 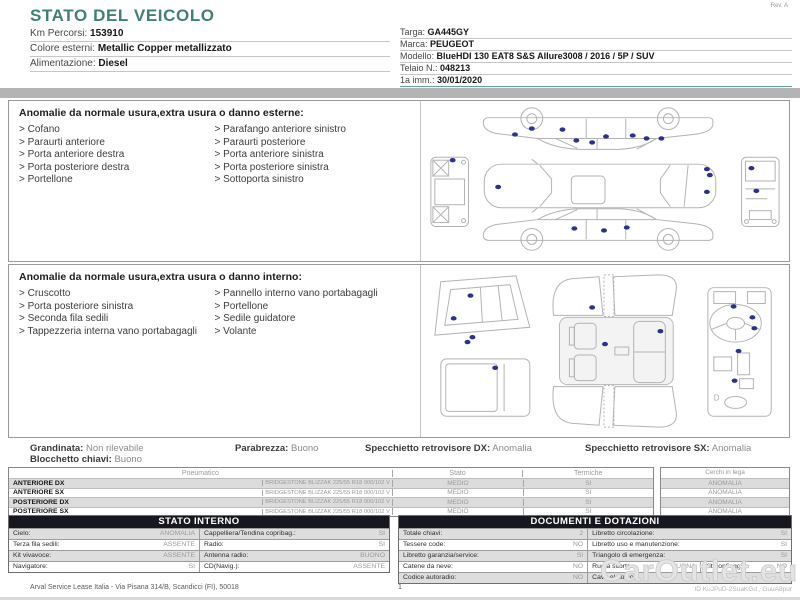 What do you see at coordinates (310, 143) in the screenshot?
I see `anomaly-item: Paraurti posteriore` at bounding box center [310, 143].